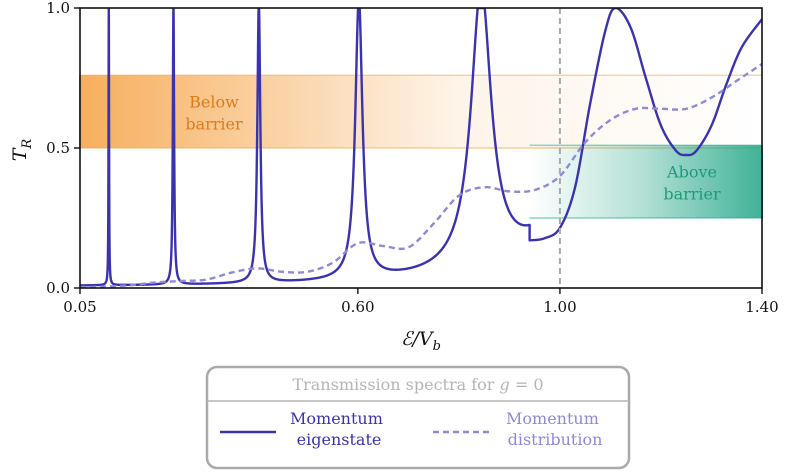 Image resolution: width=786 pixels, height=476 pixels. What do you see at coordinates (214, 113) in the screenshot?
I see `below-barrier-label: Below barrier` at bounding box center [214, 113].